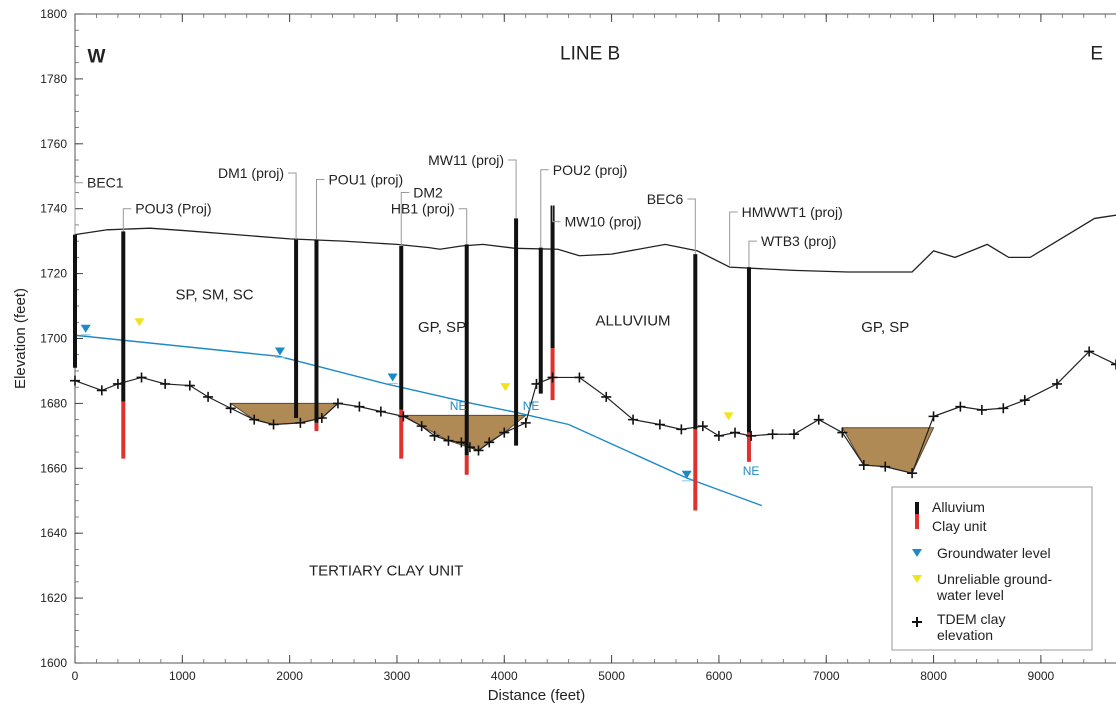  I want to click on ground-surface-line, so click(595, 243).